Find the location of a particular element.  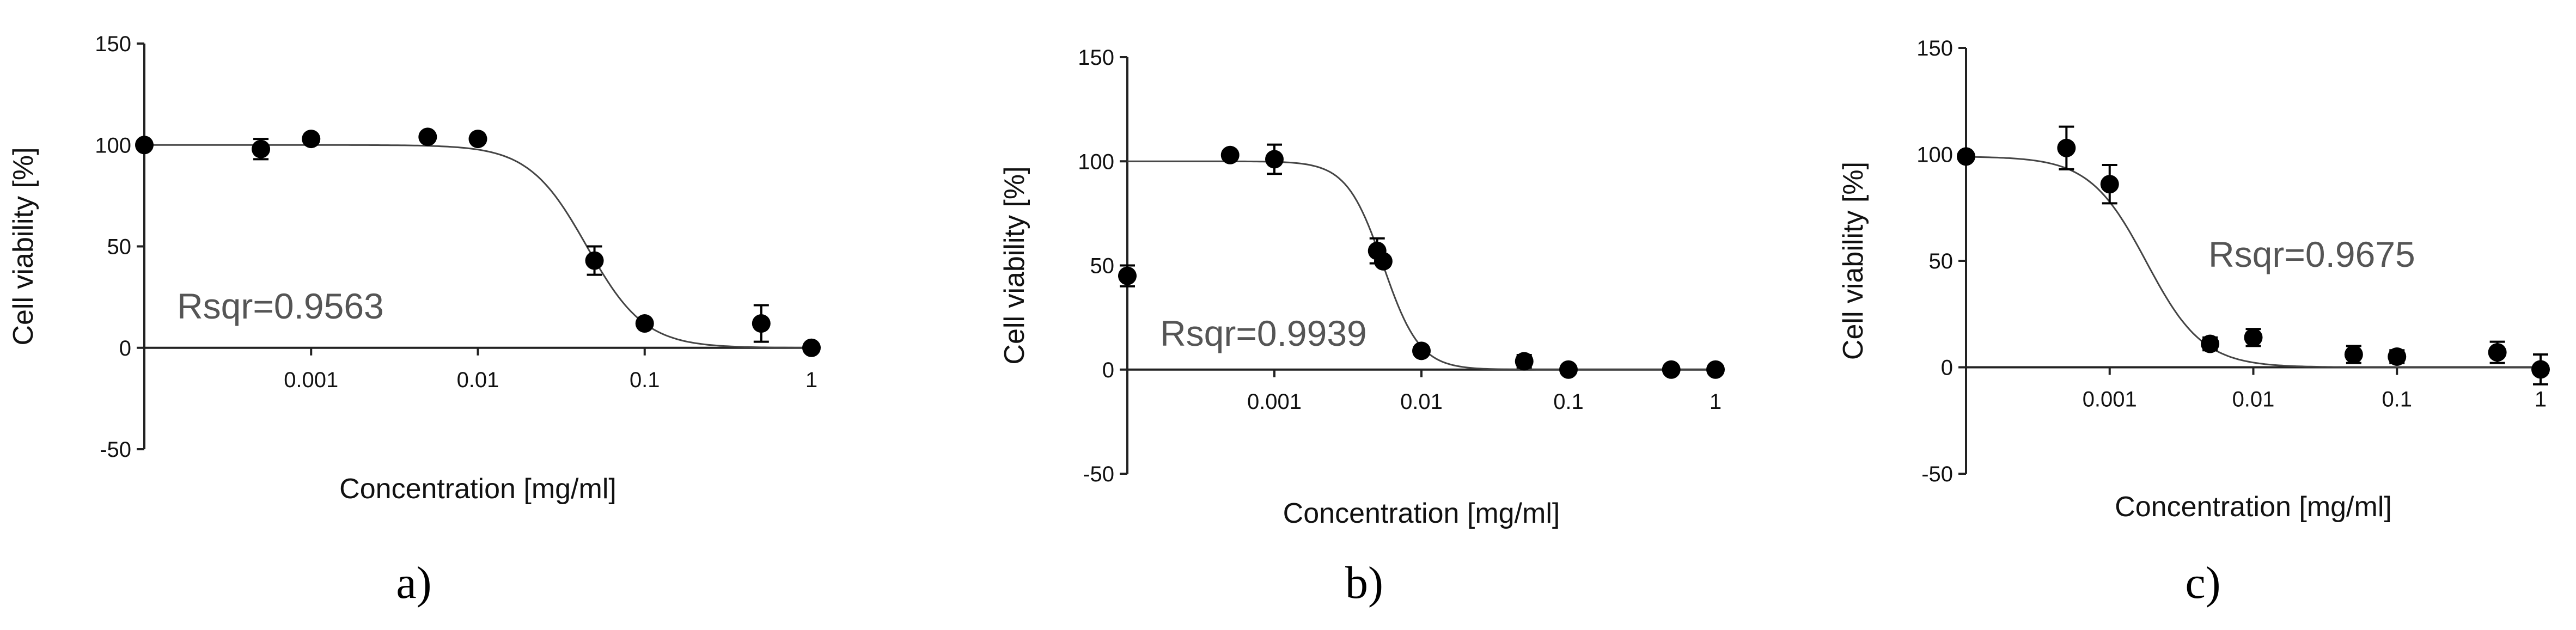

rsqr-annotation: Rsqr=0.9939 is located at coordinates (1263, 333).